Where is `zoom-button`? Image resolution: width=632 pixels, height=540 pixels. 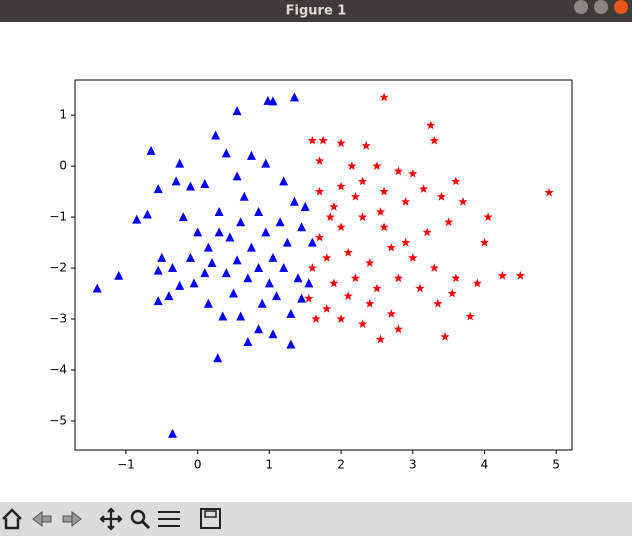 zoom-button is located at coordinates (138, 517).